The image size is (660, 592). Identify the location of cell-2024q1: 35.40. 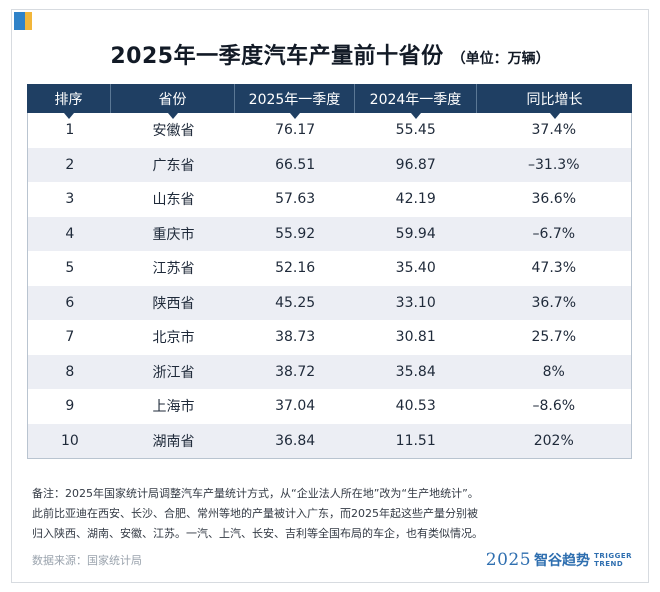
(415, 268).